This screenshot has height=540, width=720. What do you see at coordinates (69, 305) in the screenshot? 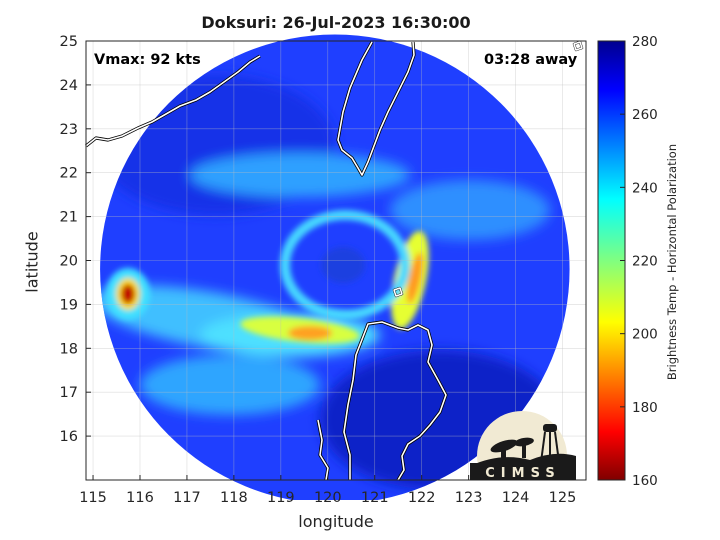
I see `y-tick-label: 19` at bounding box center [69, 305].